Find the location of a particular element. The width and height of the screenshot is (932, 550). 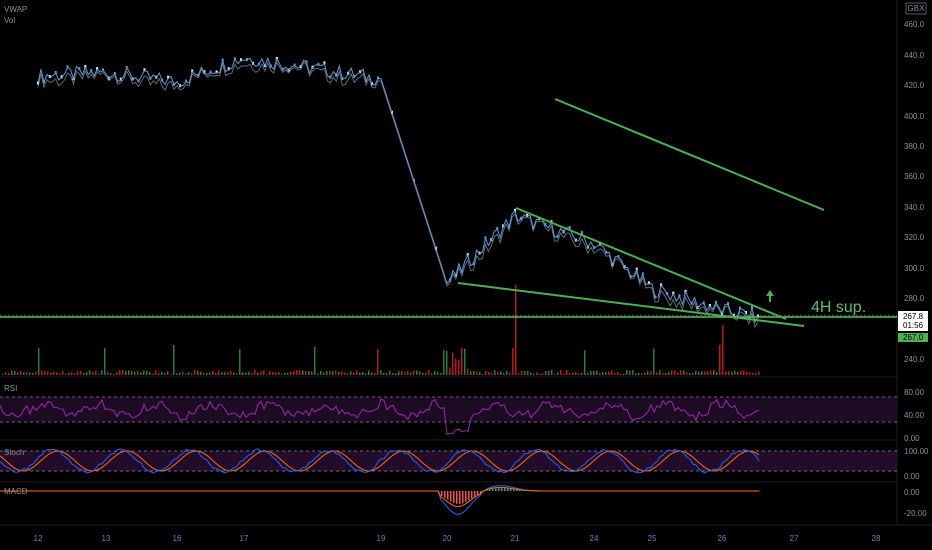

macd-histogram is located at coordinates (380, 496).